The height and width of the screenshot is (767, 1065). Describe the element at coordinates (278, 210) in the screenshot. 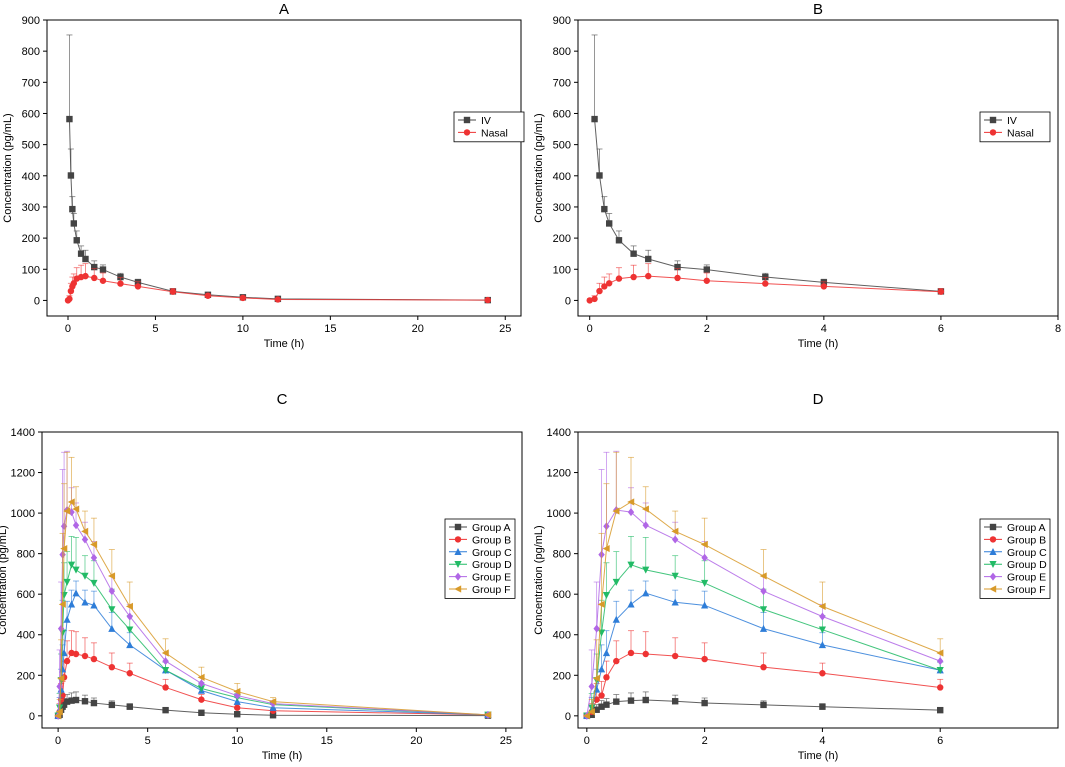

I see `series-line` at that location.